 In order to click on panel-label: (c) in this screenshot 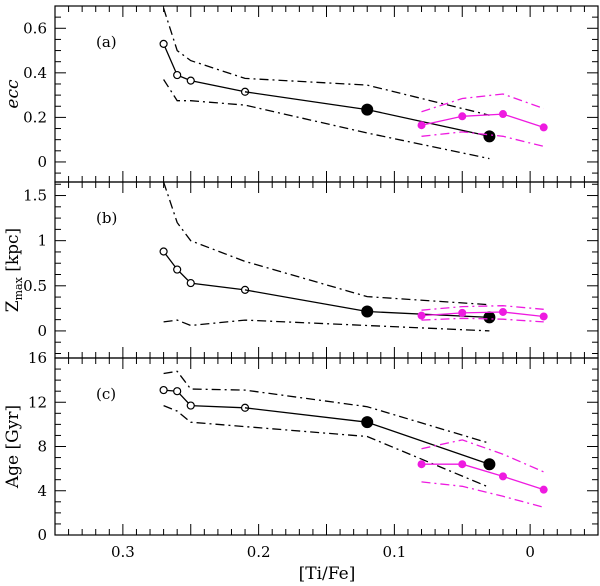, I will do `click(106, 394)`.